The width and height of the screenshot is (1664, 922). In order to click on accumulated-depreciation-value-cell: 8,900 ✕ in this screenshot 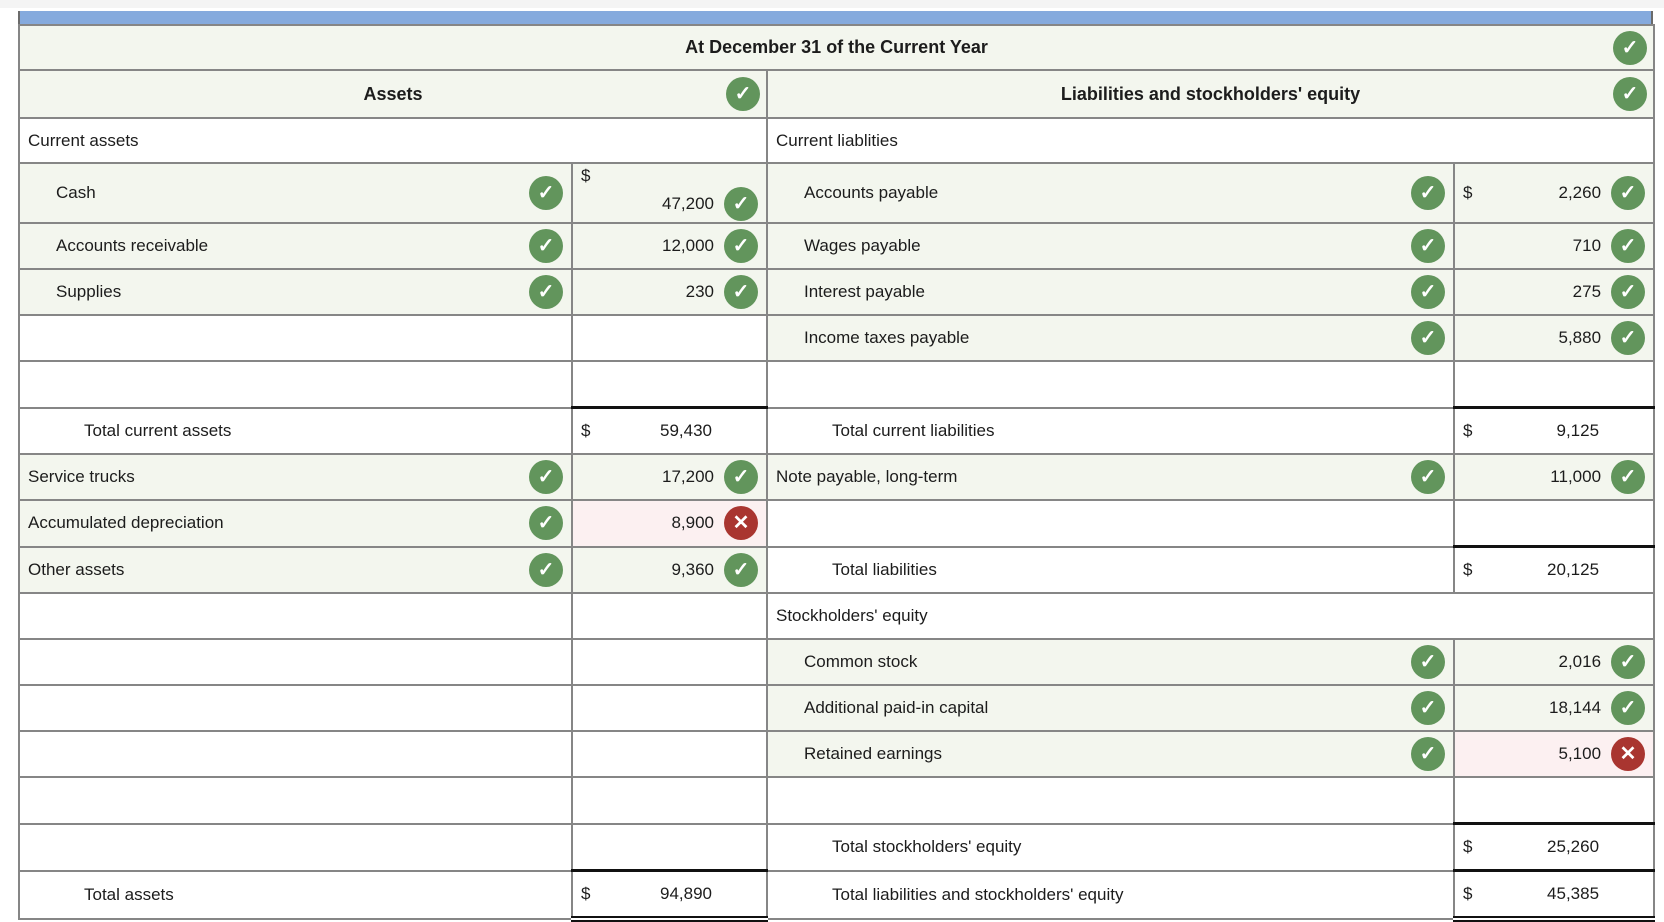, I will do `click(669, 523)`.